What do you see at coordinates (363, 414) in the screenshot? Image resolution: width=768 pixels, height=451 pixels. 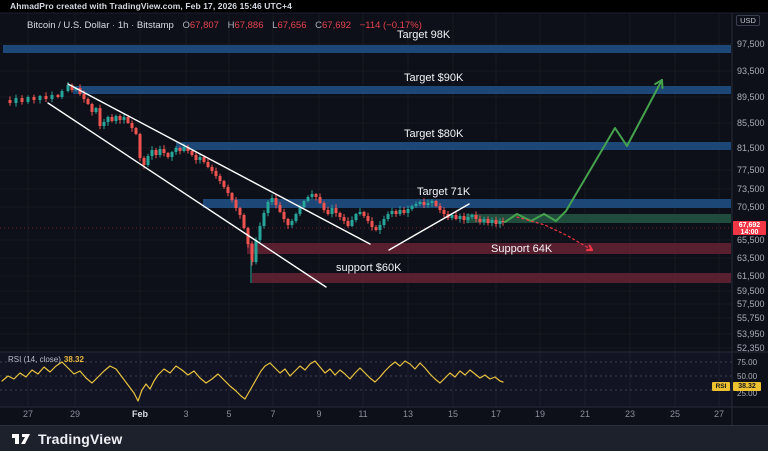 I see `time-tick: 11` at bounding box center [363, 414].